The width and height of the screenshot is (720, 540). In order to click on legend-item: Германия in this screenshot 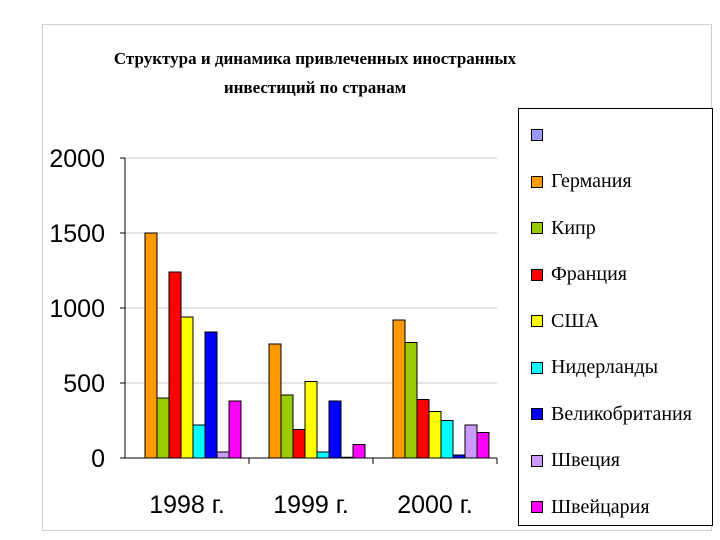, I will do `click(581, 182)`.